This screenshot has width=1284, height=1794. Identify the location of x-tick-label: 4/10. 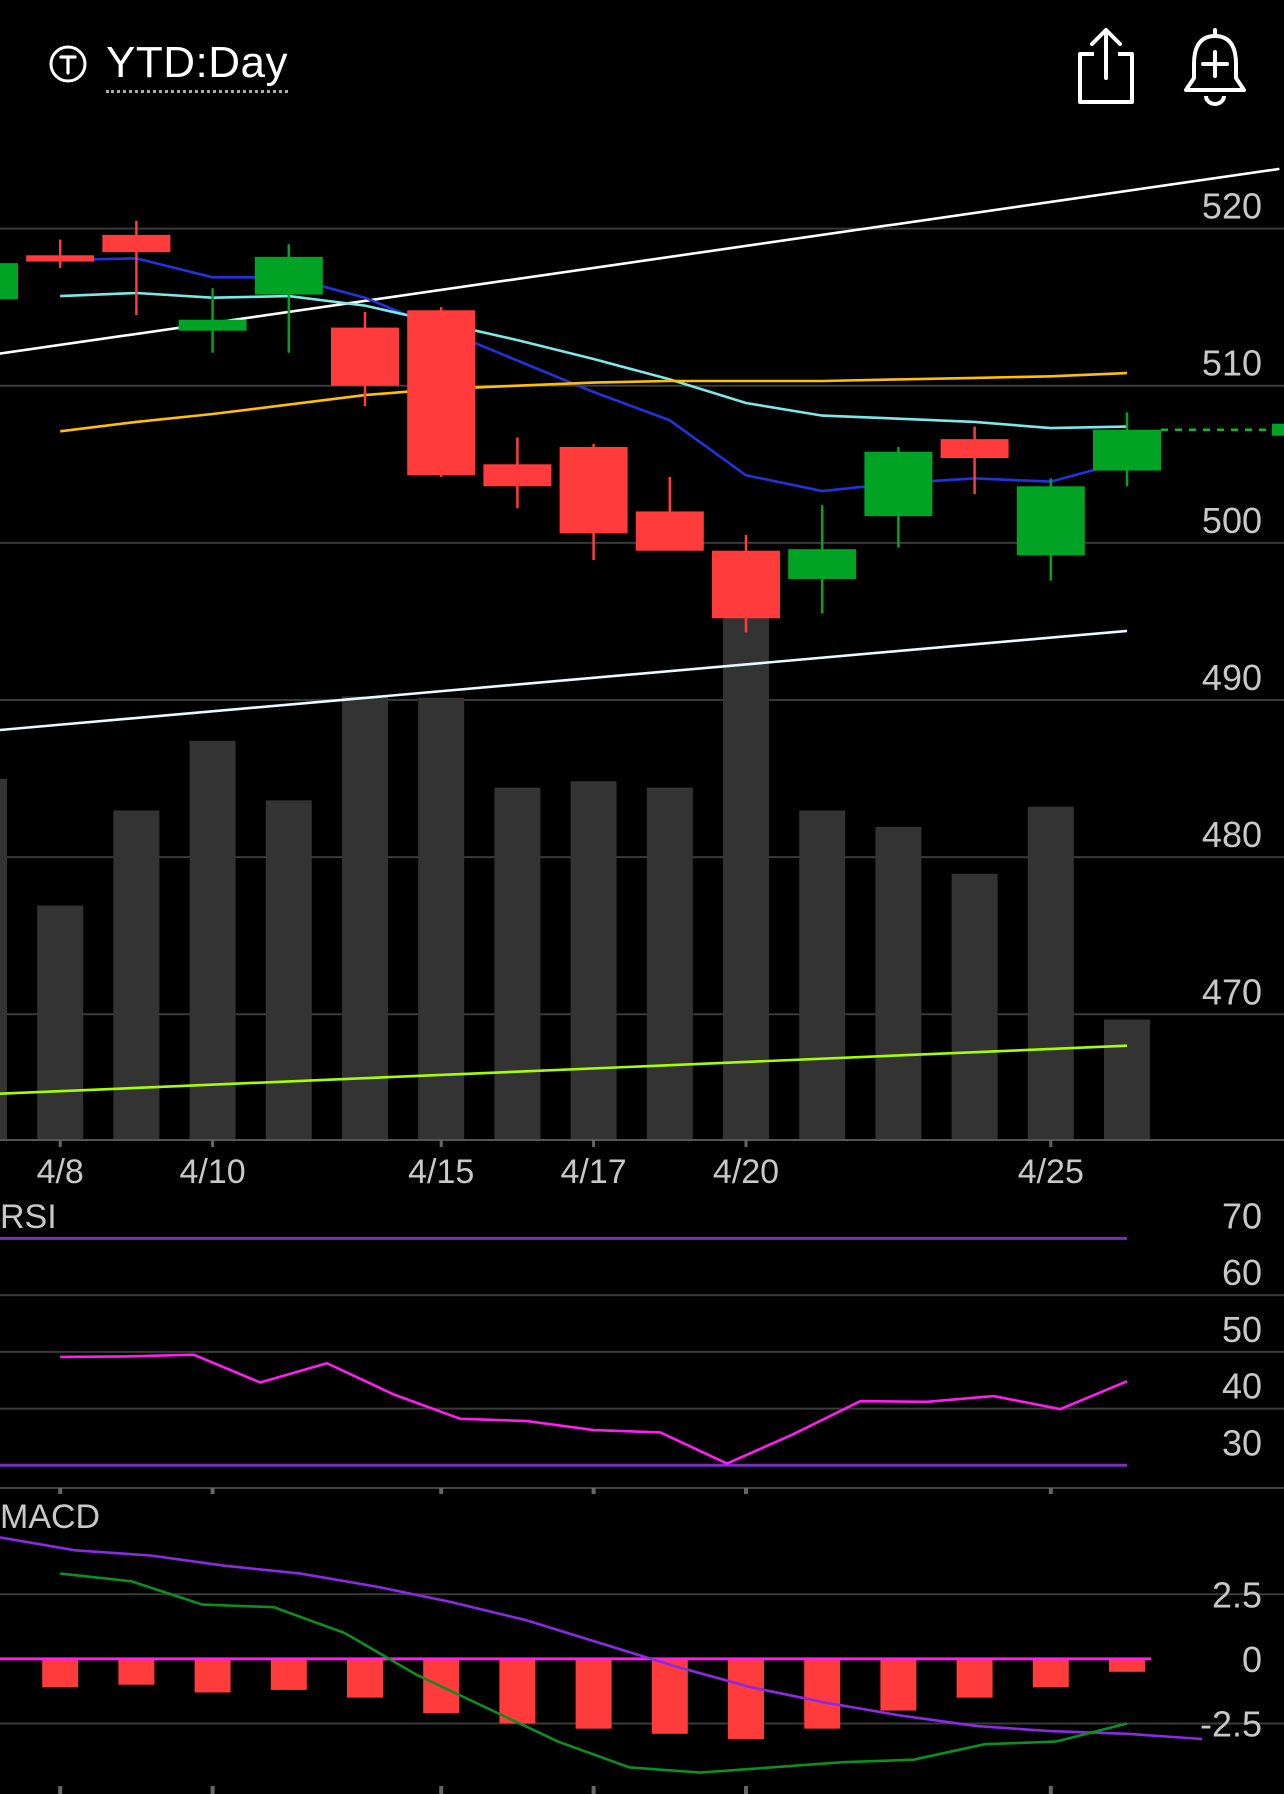
(213, 1172).